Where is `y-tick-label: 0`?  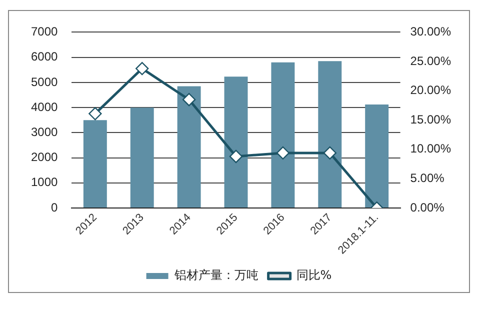 y-tick-label: 0 is located at coordinates (54, 207).